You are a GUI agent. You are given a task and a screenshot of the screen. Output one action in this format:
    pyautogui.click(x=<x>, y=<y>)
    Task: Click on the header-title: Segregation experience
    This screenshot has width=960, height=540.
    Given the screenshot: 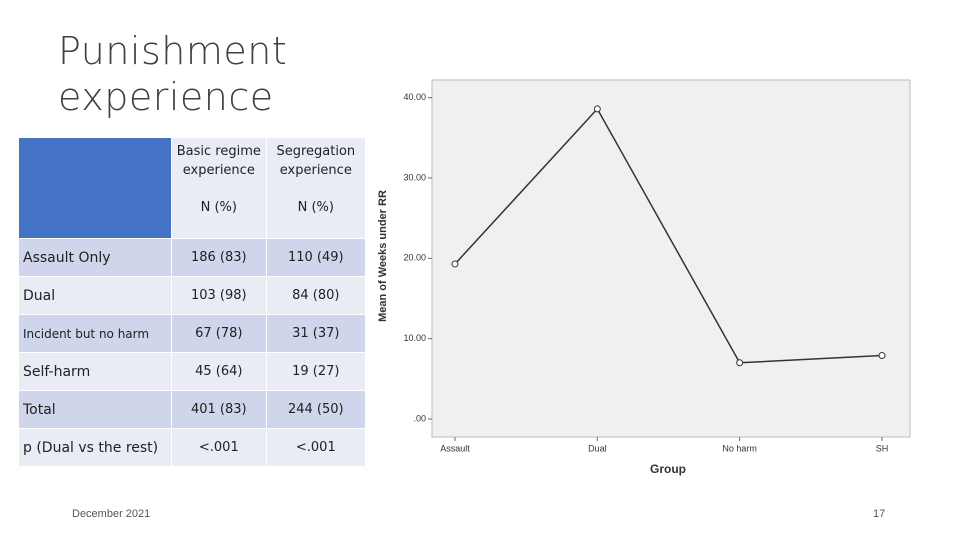 What is the action you would take?
    pyautogui.click(x=316, y=161)
    